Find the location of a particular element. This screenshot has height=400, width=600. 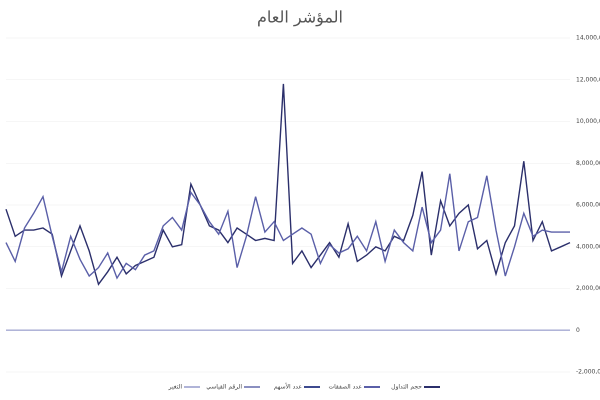

y-tick-label: 10,000,000 is located at coordinates (588, 121).